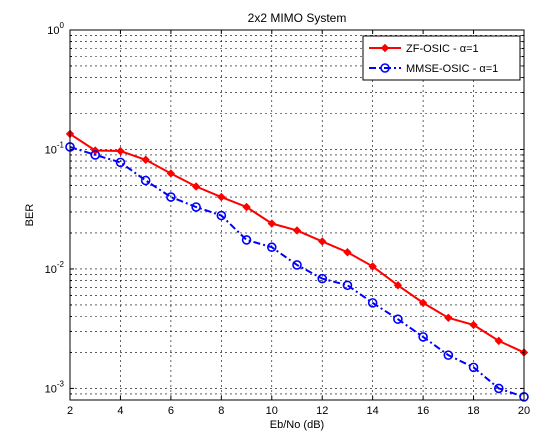 The width and height of the screenshot is (550, 444). Describe the element at coordinates (524, 411) in the screenshot. I see `x-tick-label: 20` at that location.